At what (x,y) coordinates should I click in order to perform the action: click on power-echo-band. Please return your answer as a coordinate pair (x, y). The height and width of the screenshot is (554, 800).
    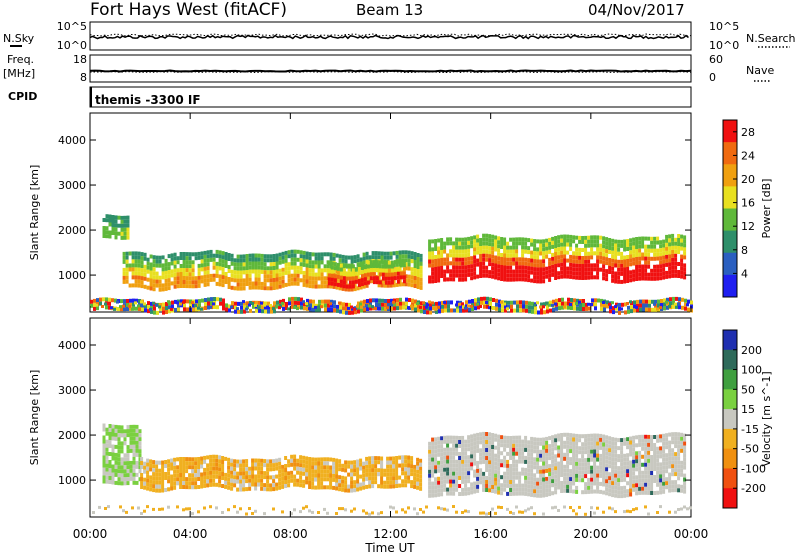
    Looking at the image, I should click on (557, 258).